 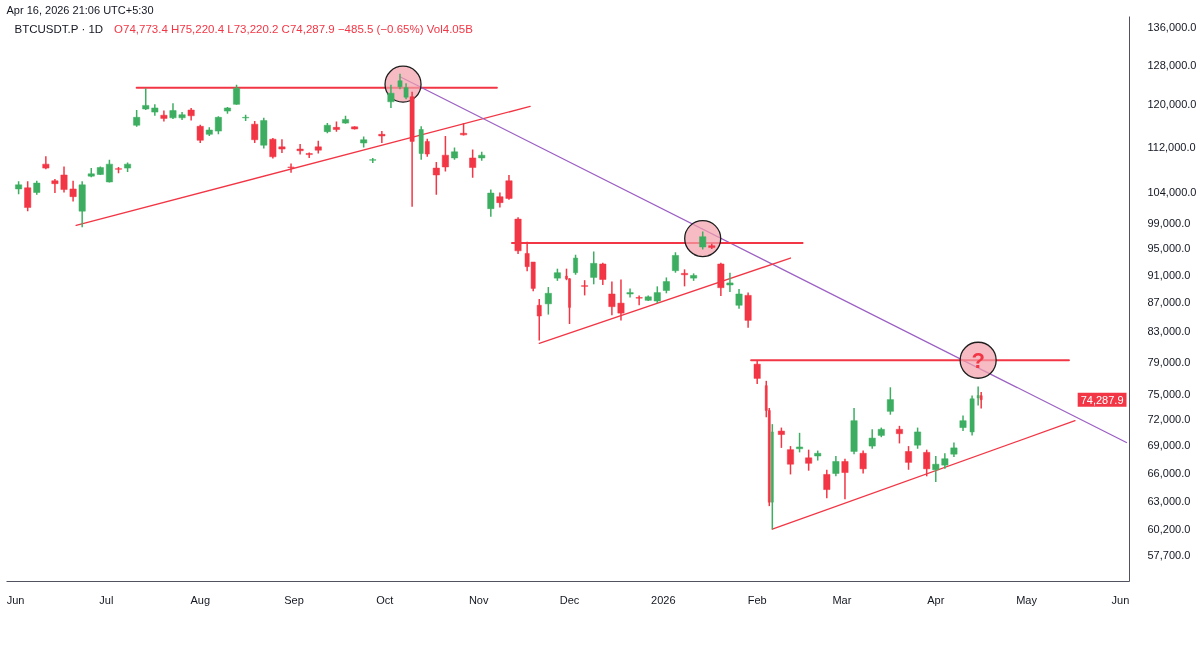 What do you see at coordinates (478, 599) in the screenshot?
I see `x-tick-label: Nov` at bounding box center [478, 599].